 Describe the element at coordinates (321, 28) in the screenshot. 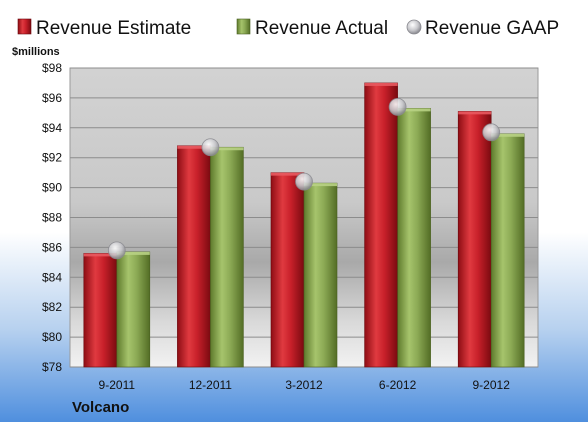

I see `legend-label: Revenue Actual` at that location.